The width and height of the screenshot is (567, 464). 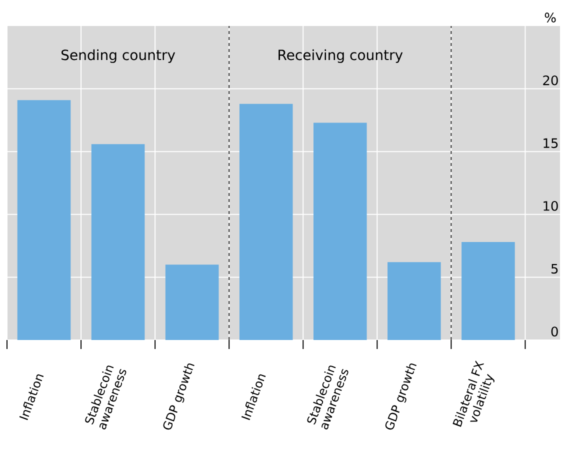 I want to click on y-axis-title: %, so click(x=550, y=17).